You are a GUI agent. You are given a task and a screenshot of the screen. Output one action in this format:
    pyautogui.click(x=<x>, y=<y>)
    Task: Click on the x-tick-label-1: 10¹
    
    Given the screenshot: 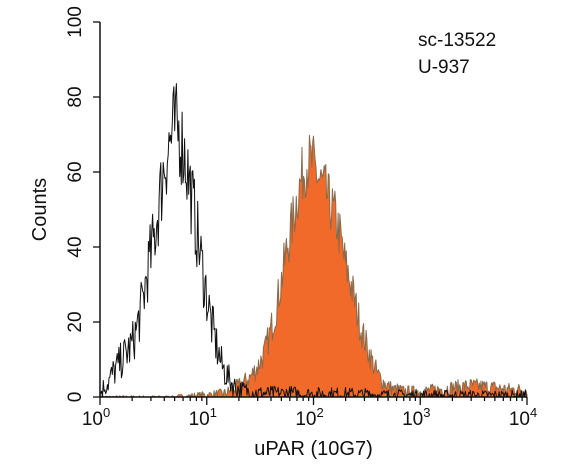 What is the action you would take?
    pyautogui.click(x=203, y=417)
    